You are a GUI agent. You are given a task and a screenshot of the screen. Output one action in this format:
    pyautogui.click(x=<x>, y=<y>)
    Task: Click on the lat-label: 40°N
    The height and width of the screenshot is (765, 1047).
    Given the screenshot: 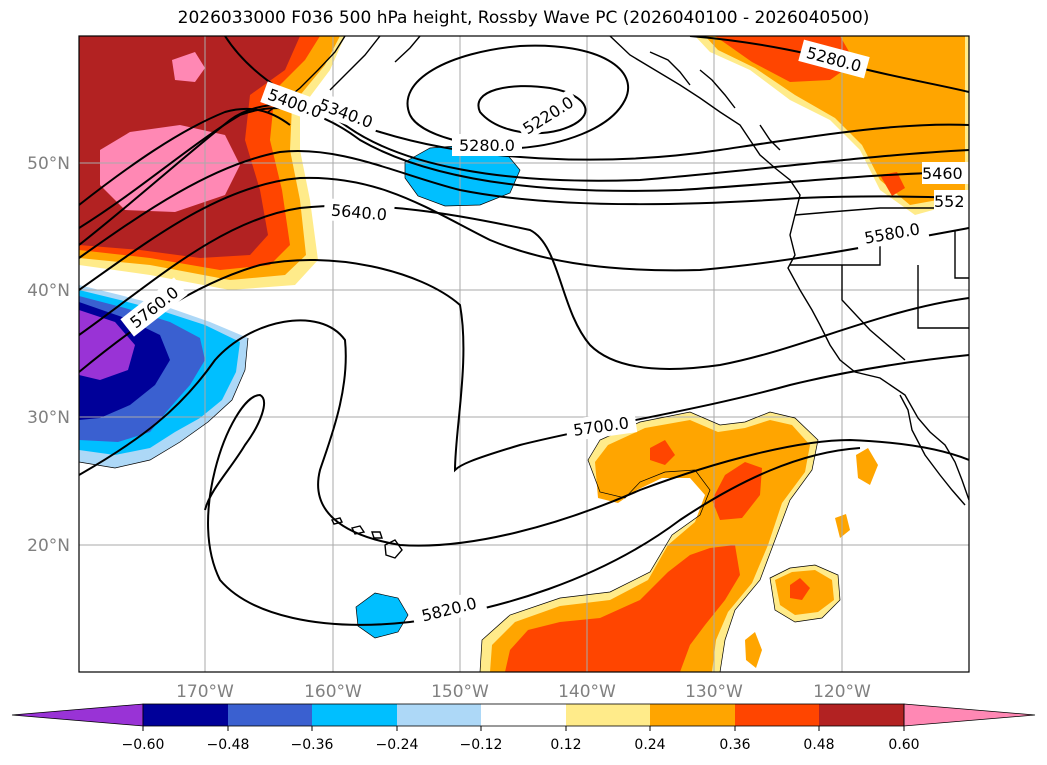 What is the action you would take?
    pyautogui.click(x=48, y=291)
    